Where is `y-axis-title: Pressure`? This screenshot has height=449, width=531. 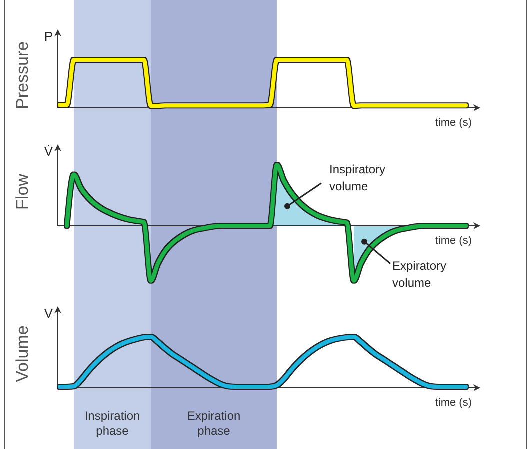
y-axis-title: Pressure is located at coordinates (22, 75).